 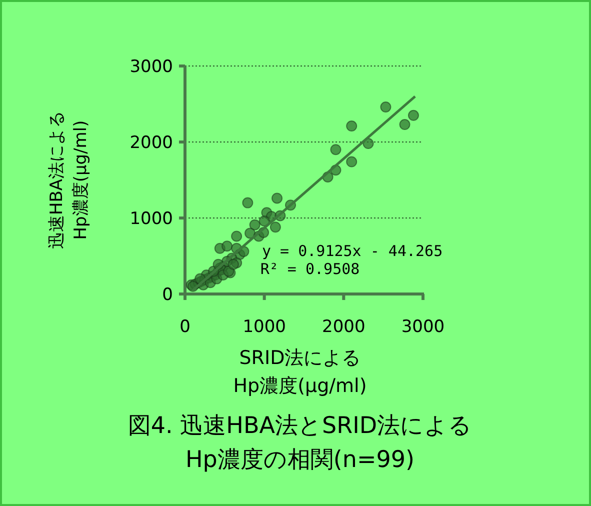 I want to click on annotation: R² = 0.9508, so click(x=310, y=269).